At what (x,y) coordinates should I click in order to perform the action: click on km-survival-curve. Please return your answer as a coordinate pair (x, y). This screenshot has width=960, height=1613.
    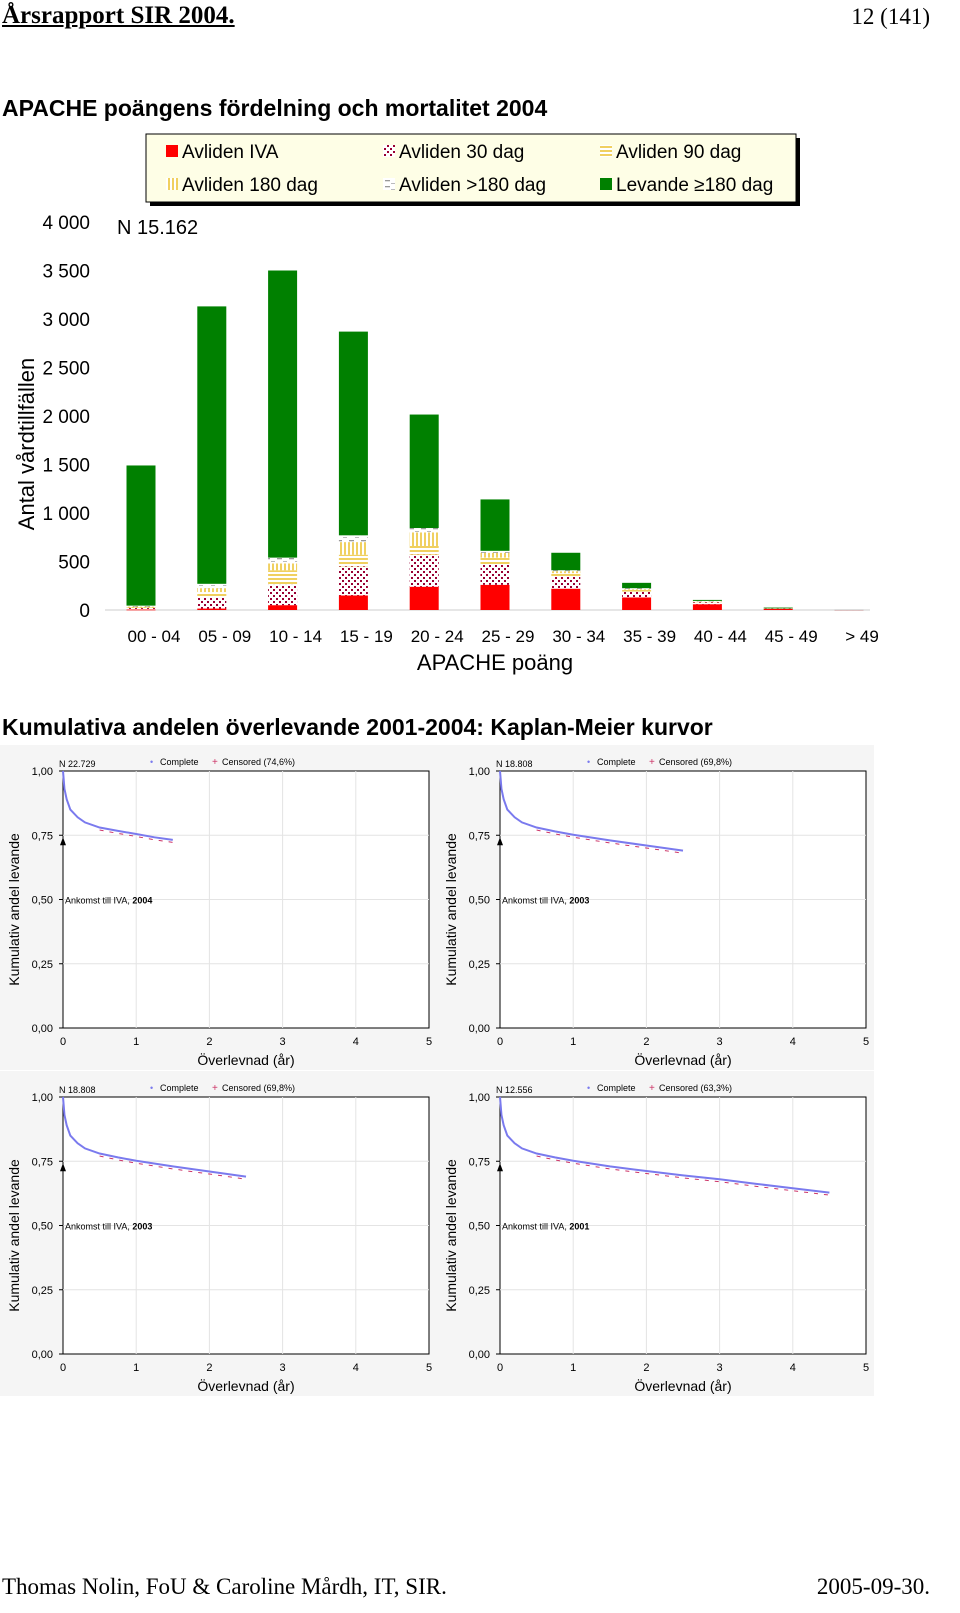
    Looking at the image, I should click on (664, 1145).